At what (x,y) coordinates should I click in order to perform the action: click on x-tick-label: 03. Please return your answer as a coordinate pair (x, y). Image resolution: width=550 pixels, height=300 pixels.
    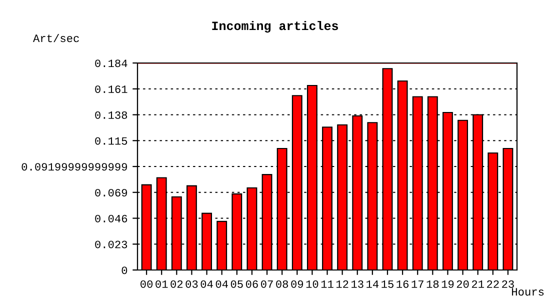
    Looking at the image, I should click on (192, 284).